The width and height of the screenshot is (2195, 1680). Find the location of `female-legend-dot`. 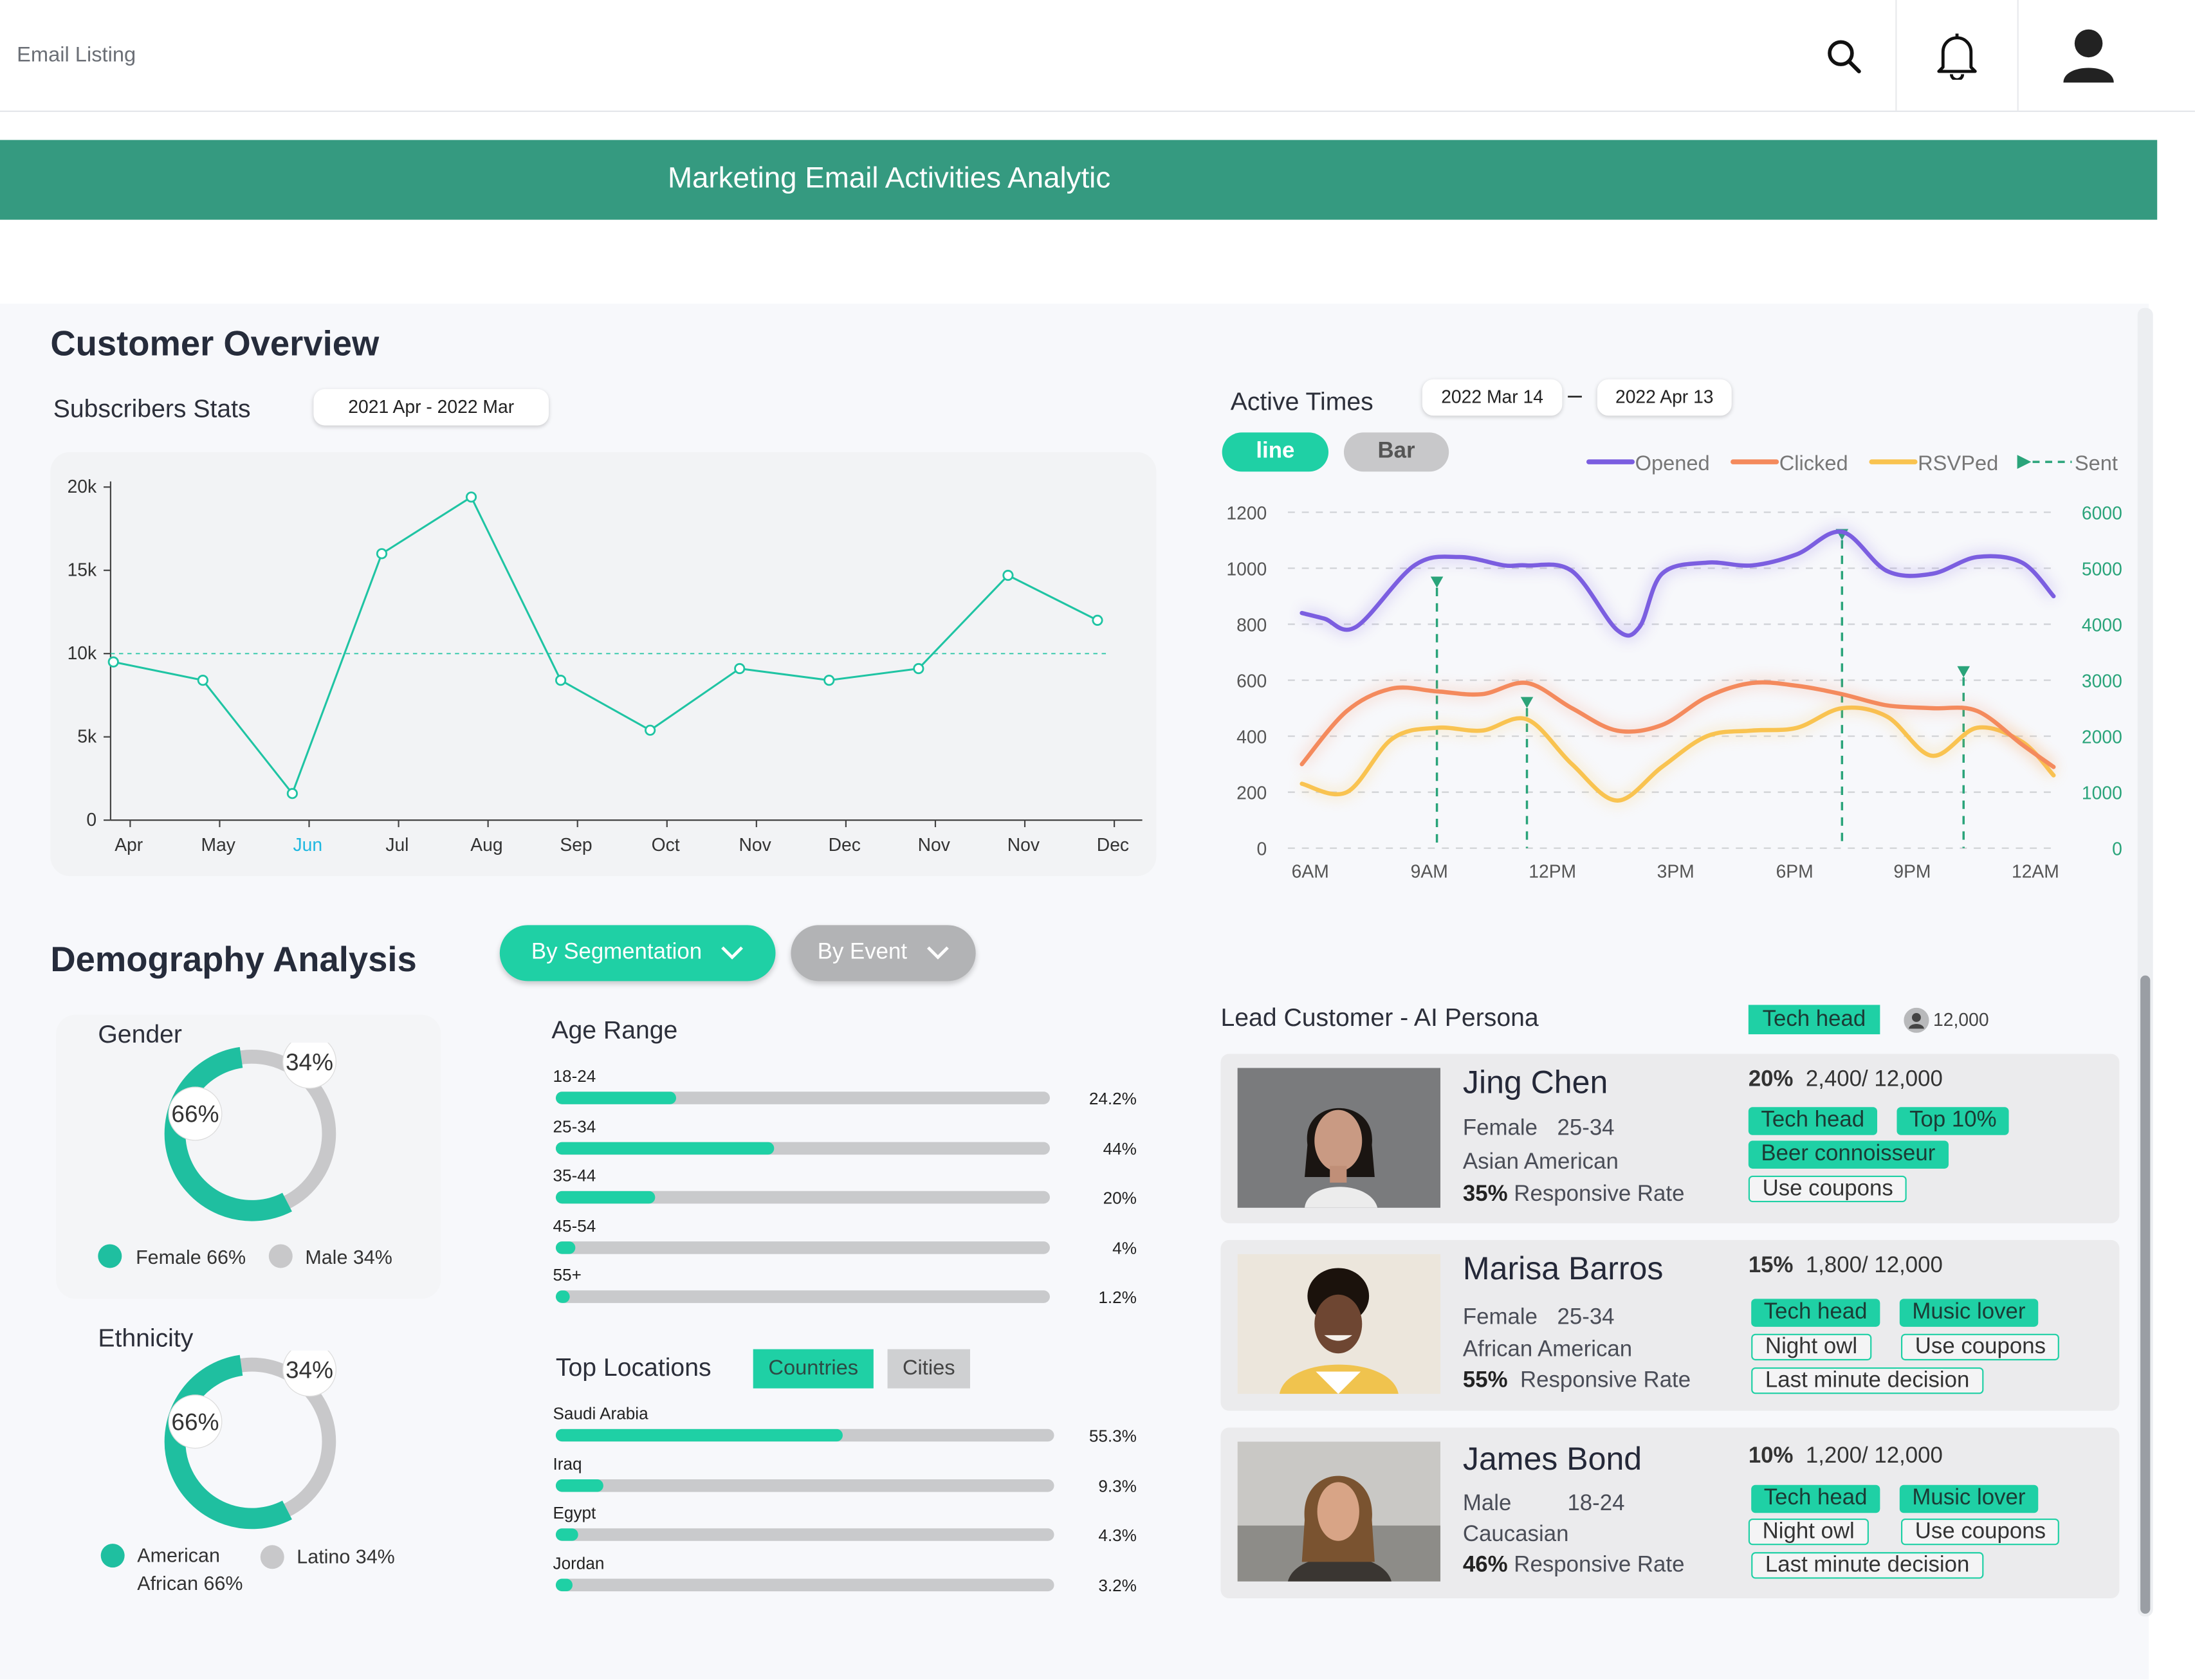

female-legend-dot is located at coordinates (110, 1256).